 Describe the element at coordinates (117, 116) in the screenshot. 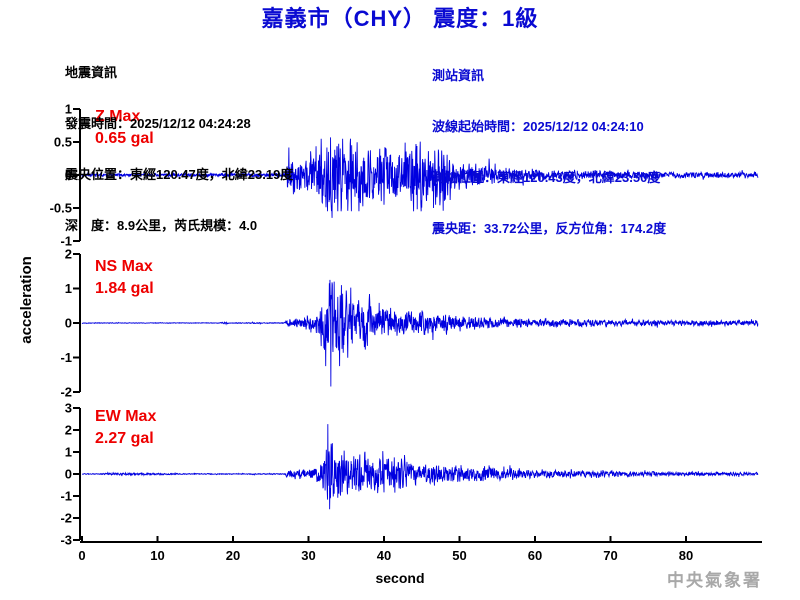

I see `z-max-label: Z Max` at that location.